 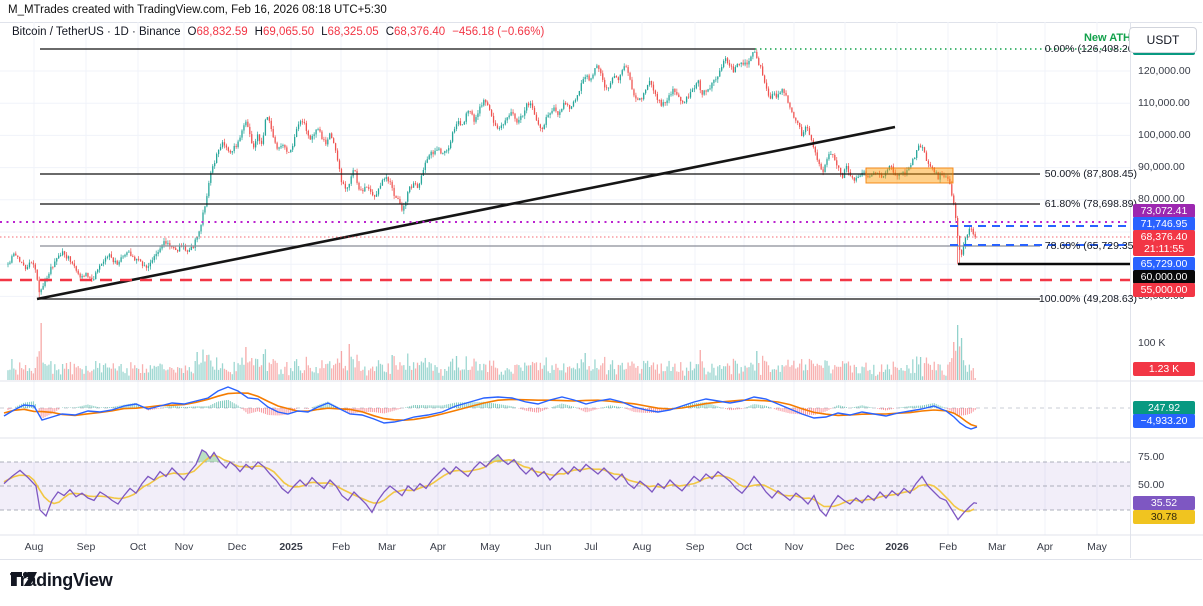 I want to click on ohlc-value: 68,325.05, so click(x=353, y=32).